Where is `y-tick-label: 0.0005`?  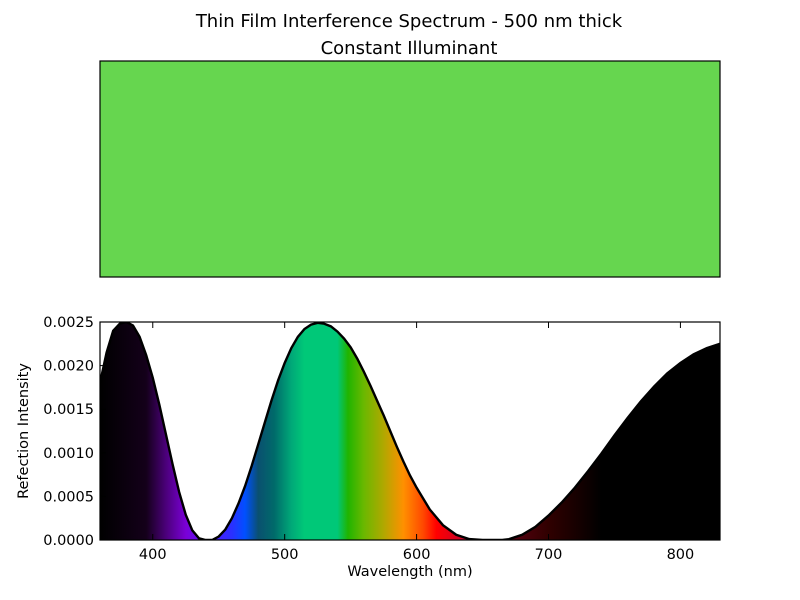
y-tick-label: 0.0005 is located at coordinates (68, 497).